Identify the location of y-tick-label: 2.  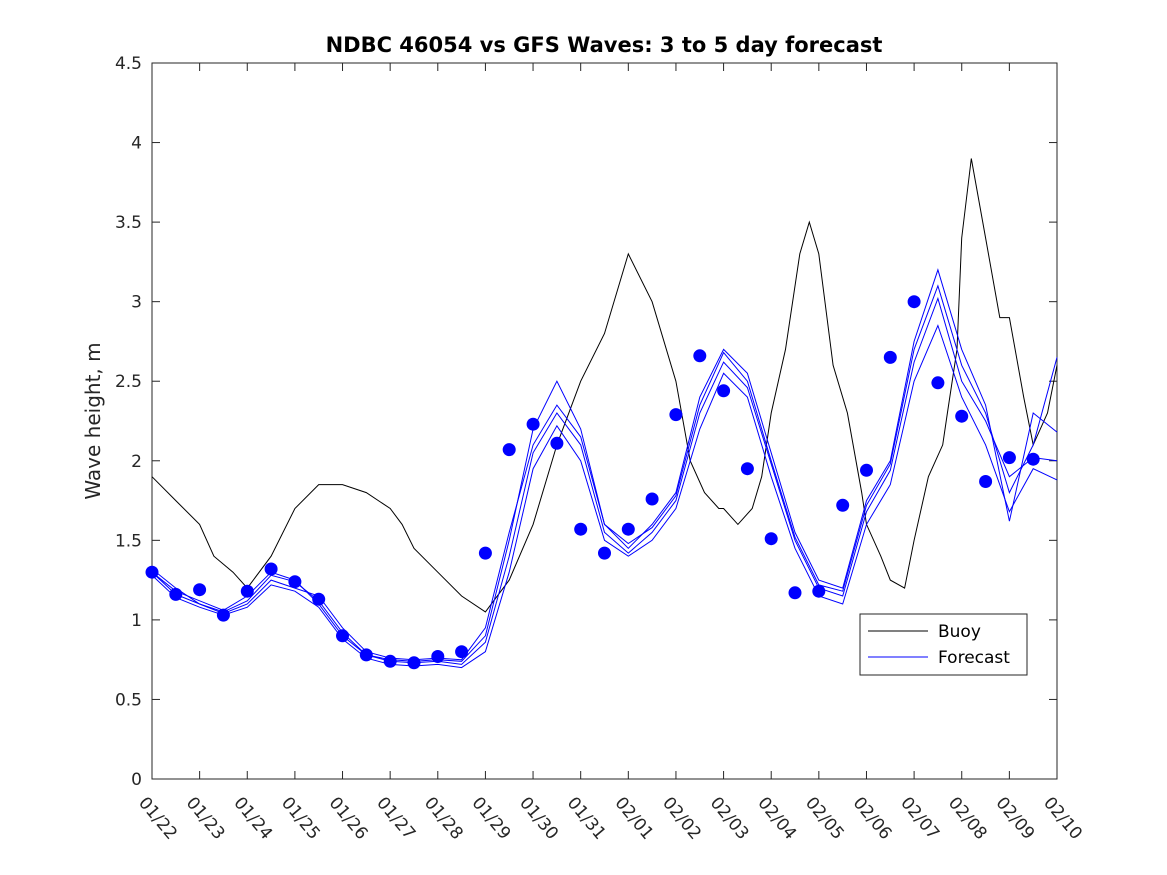
(136, 462).